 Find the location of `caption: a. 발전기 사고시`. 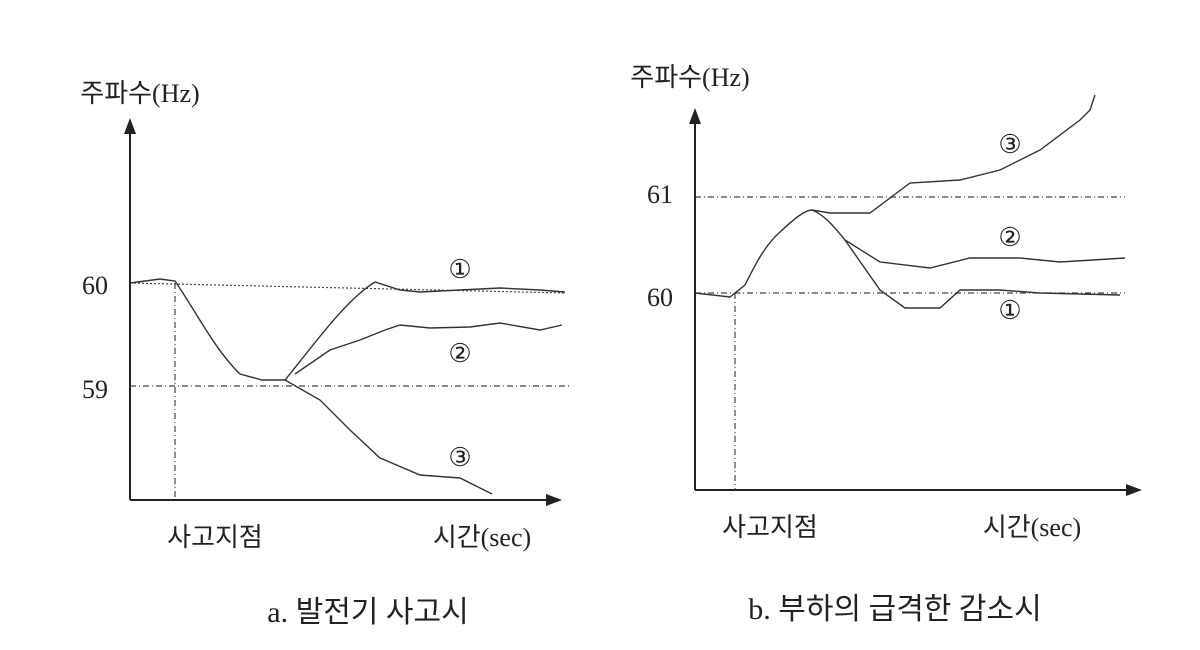

caption: a. 발전기 사고시 is located at coordinates (367, 612).